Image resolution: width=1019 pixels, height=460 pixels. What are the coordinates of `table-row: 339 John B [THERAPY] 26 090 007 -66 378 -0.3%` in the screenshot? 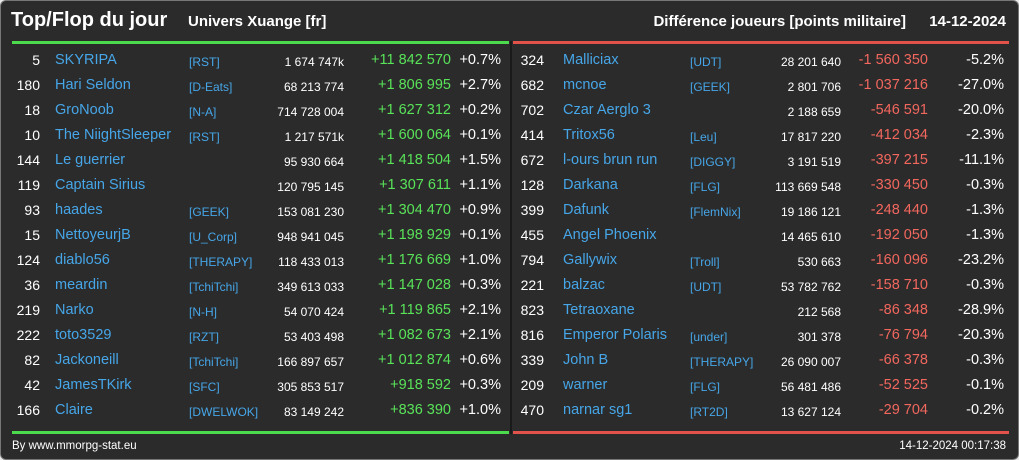 It's located at (760, 360).